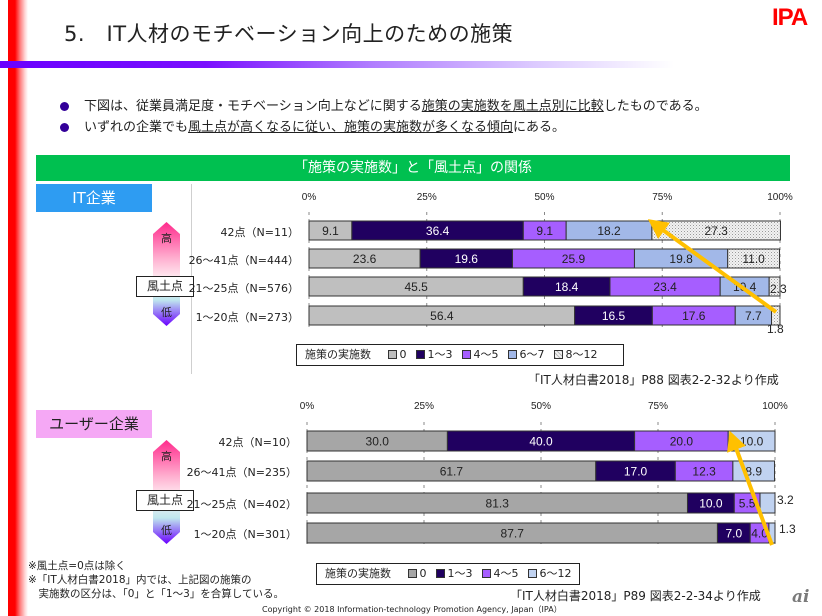 The width and height of the screenshot is (822, 616). I want to click on row-label: 26～41点（N=444）, so click(243, 260).